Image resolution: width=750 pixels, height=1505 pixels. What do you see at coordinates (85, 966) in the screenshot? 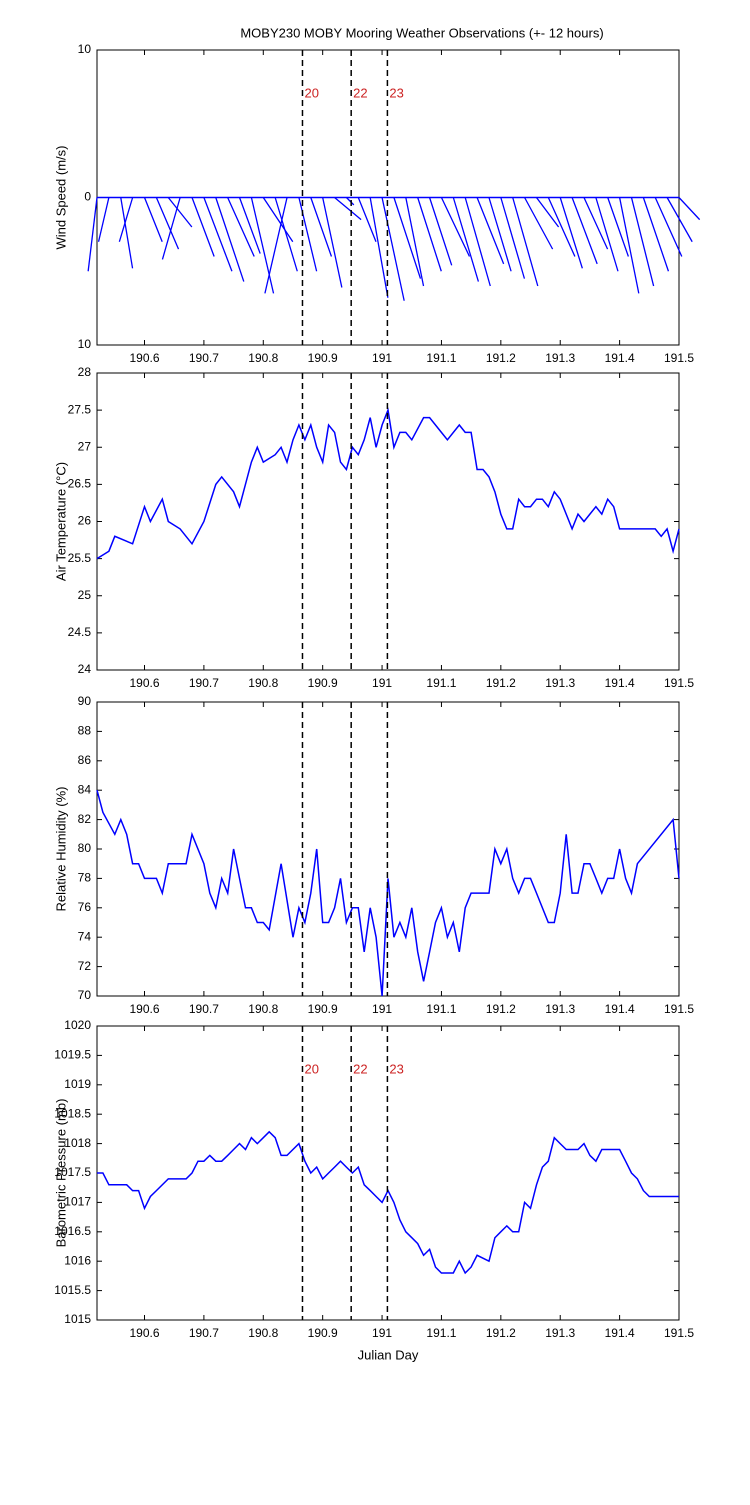
I see `y-tick-label: 72` at bounding box center [85, 966].